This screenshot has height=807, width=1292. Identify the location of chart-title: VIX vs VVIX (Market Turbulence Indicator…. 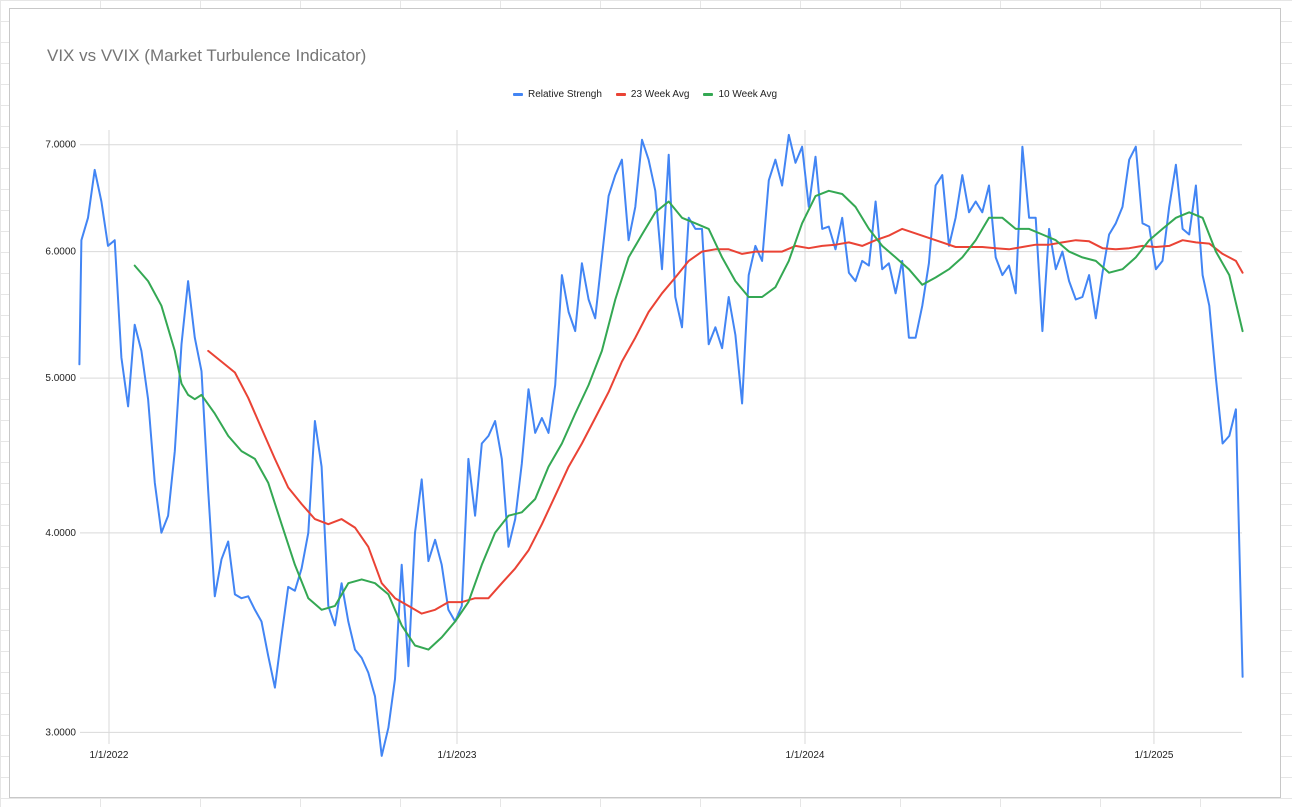
(207, 55).